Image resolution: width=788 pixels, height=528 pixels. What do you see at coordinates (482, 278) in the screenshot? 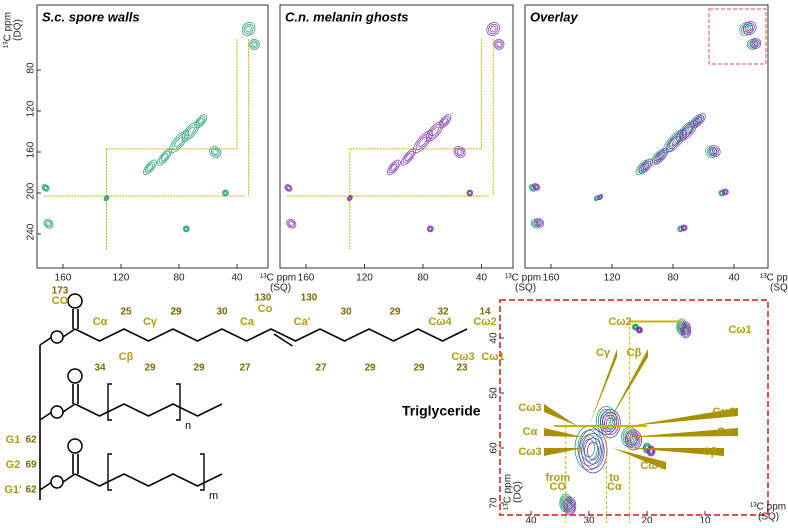
I see `x-tick-label: 40` at bounding box center [482, 278].